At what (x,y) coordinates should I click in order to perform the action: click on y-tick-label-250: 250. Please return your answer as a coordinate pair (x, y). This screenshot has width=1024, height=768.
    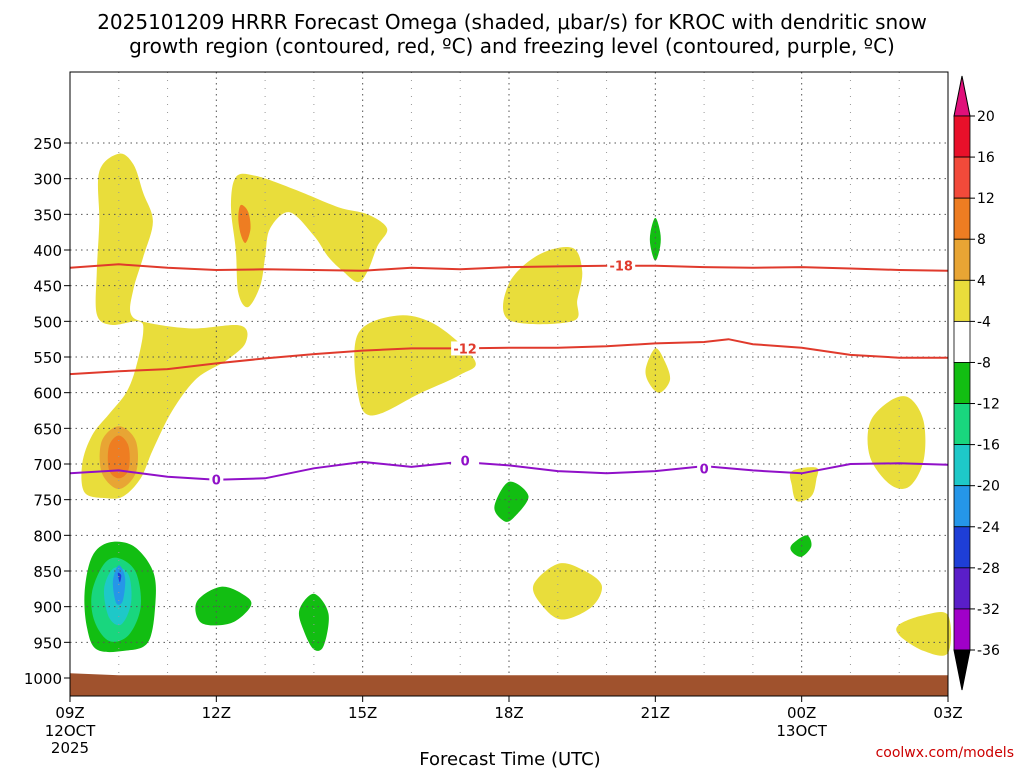
    Looking at the image, I should click on (47, 144).